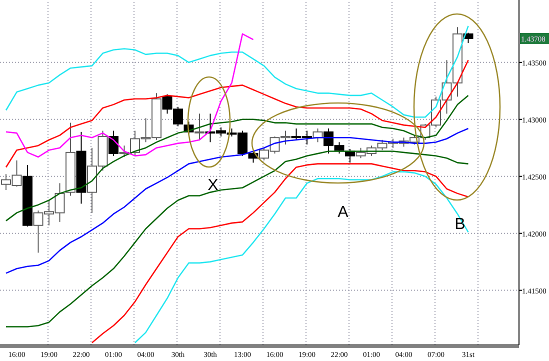 The width and height of the screenshot is (549, 361). What do you see at coordinates (343, 212) in the screenshot?
I see `annotation: A` at bounding box center [343, 212].